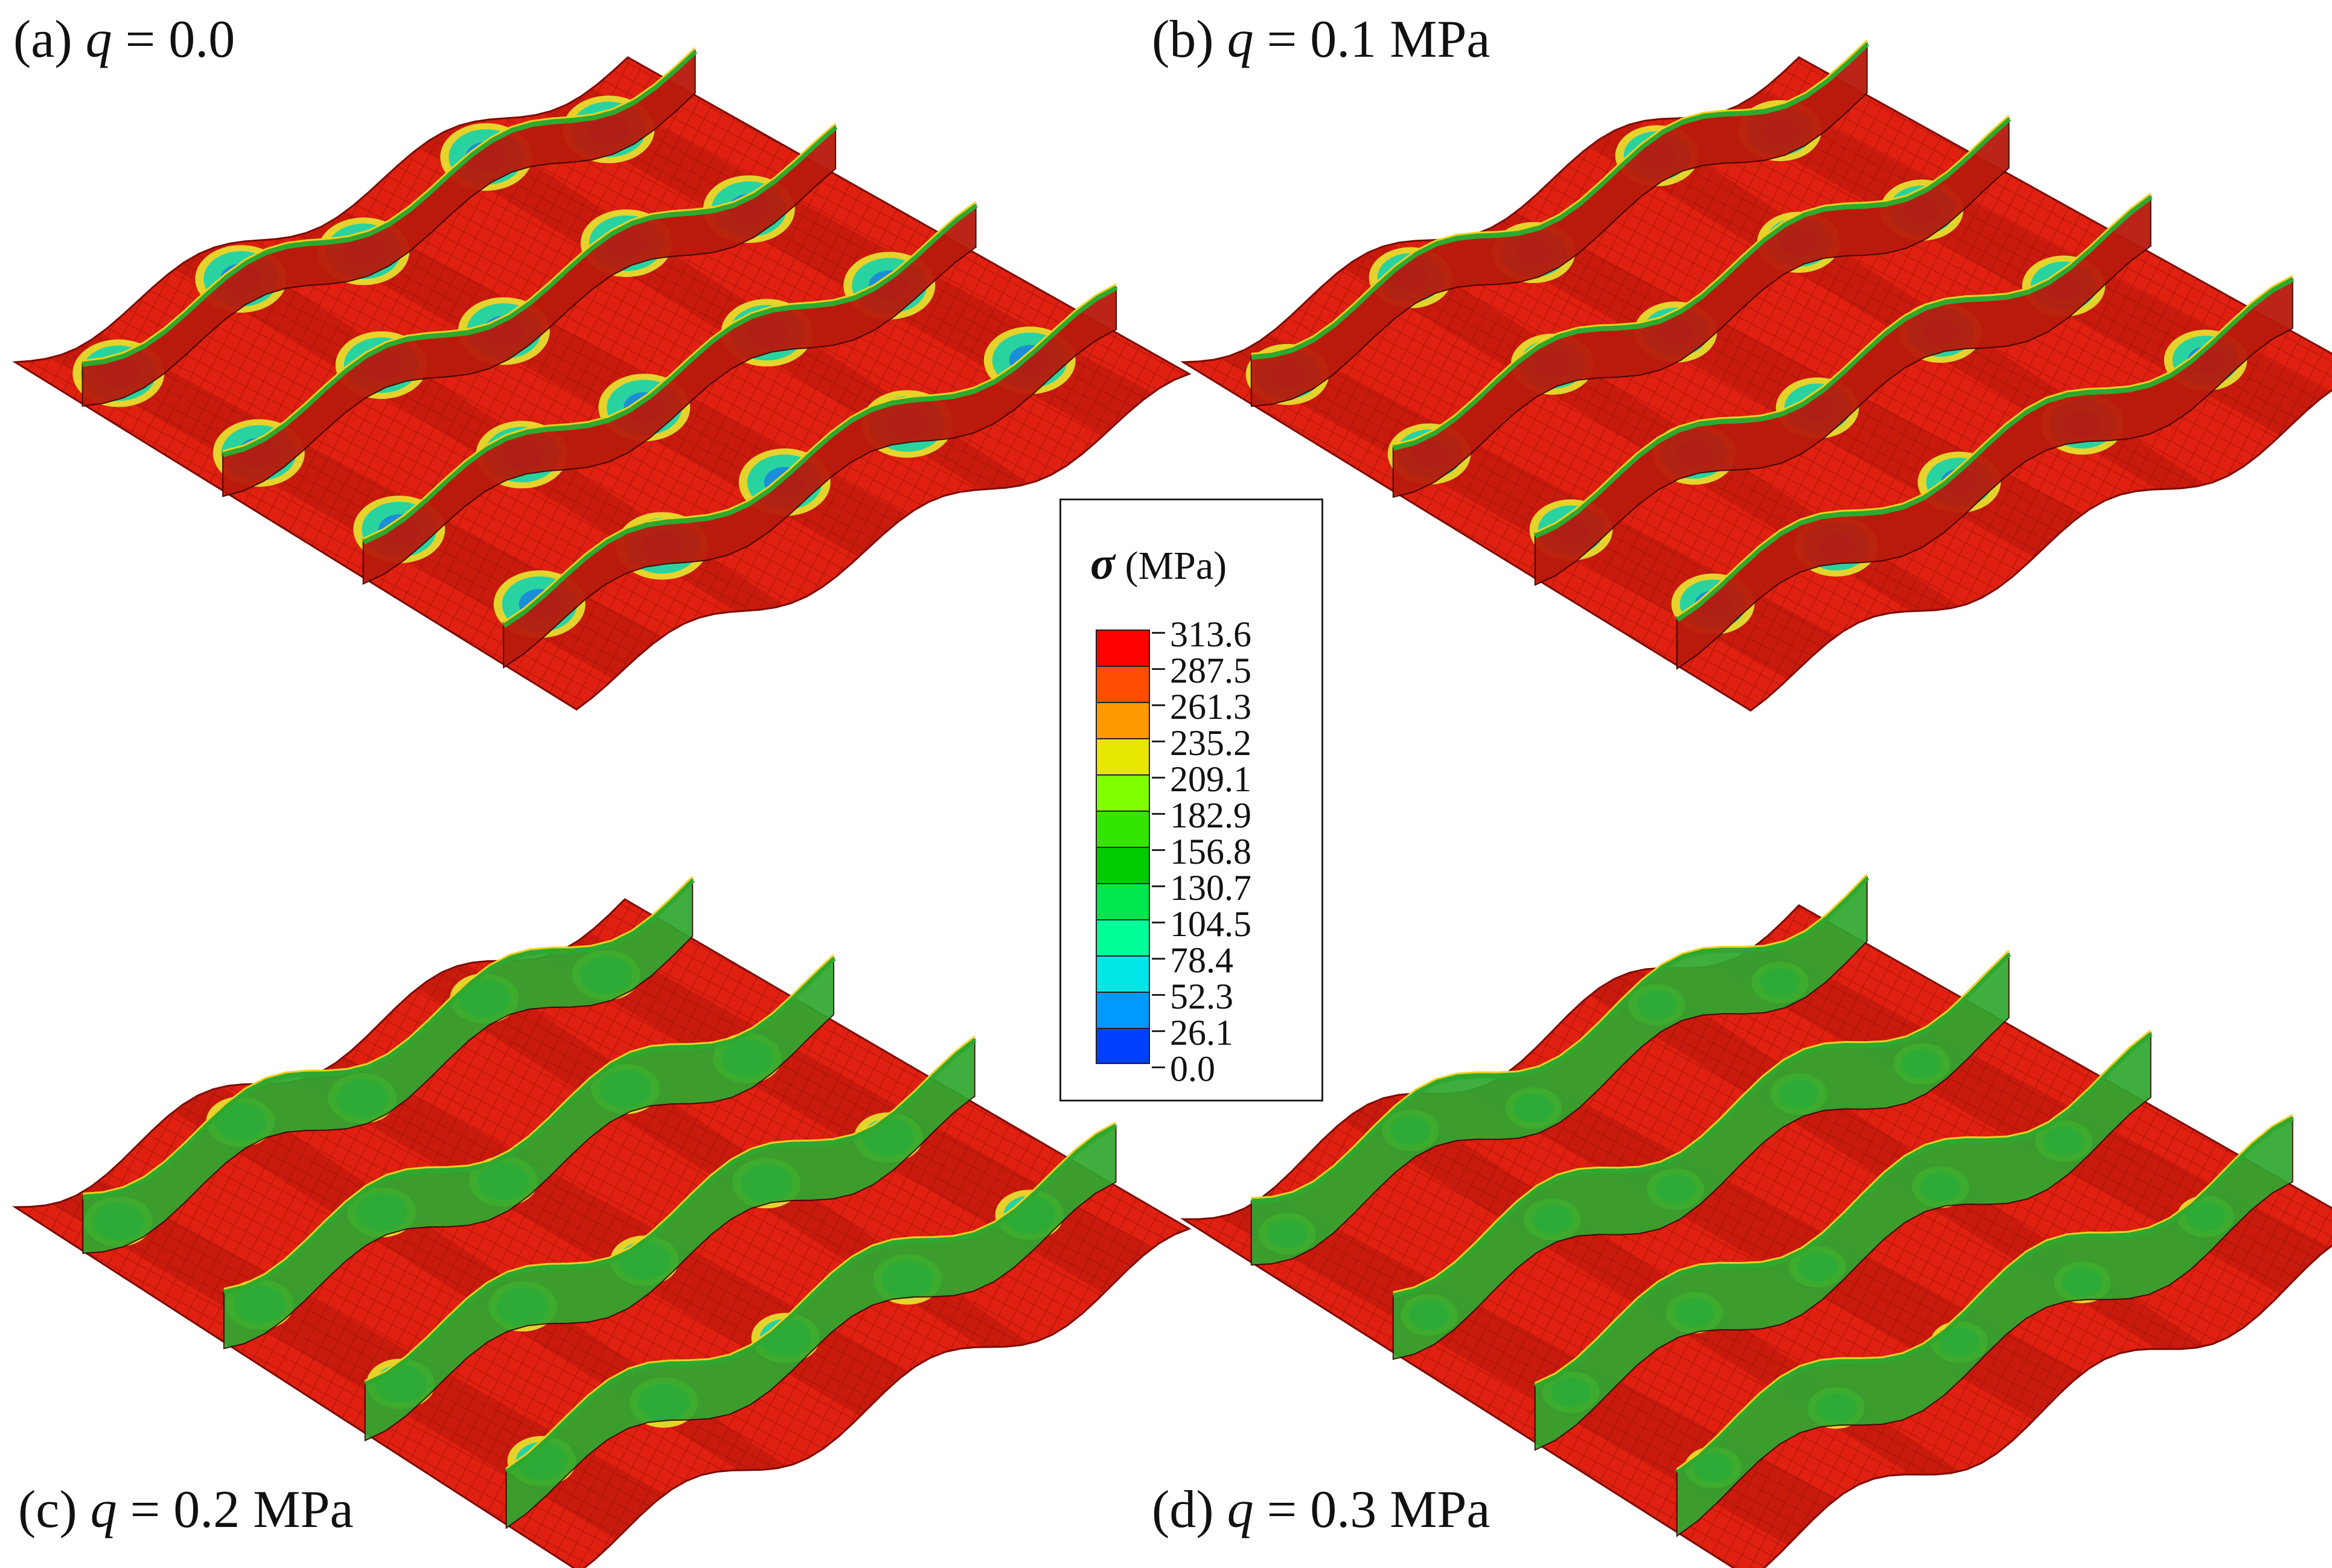 The image size is (2332, 1568). What do you see at coordinates (1233, 1033) in the screenshot?
I see `legend-tick: 26.1` at bounding box center [1233, 1033].